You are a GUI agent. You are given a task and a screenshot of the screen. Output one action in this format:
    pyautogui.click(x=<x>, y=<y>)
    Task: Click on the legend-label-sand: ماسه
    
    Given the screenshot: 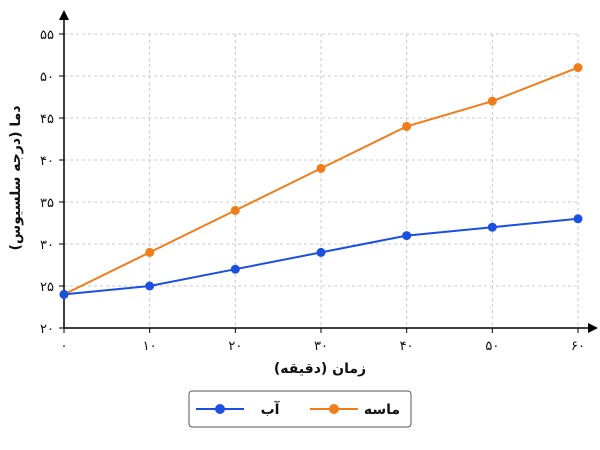 What is the action you would take?
    pyautogui.click(x=382, y=410)
    